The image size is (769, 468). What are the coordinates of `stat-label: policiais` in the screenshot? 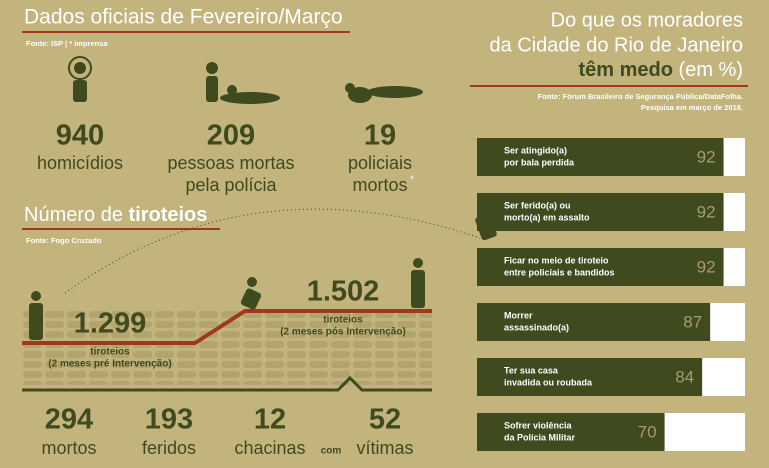 It's located at (380, 163).